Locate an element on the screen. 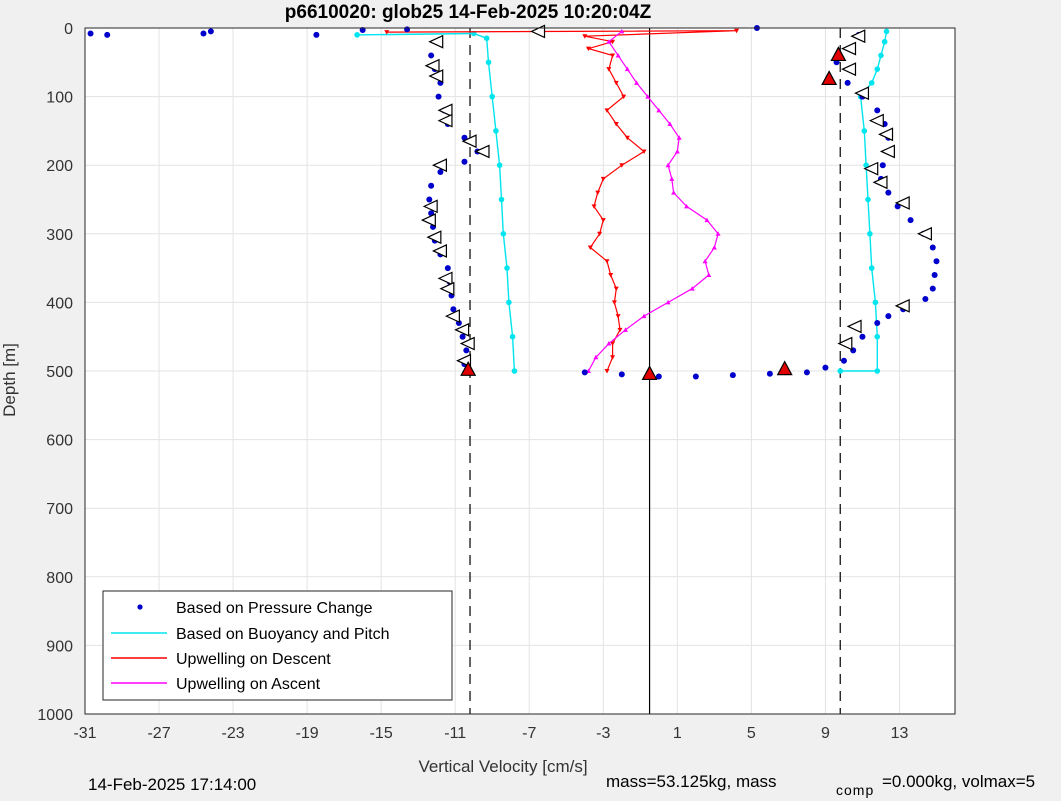 Image resolution: width=1061 pixels, height=801 pixels. y-tick-label: 600 is located at coordinates (59, 441).